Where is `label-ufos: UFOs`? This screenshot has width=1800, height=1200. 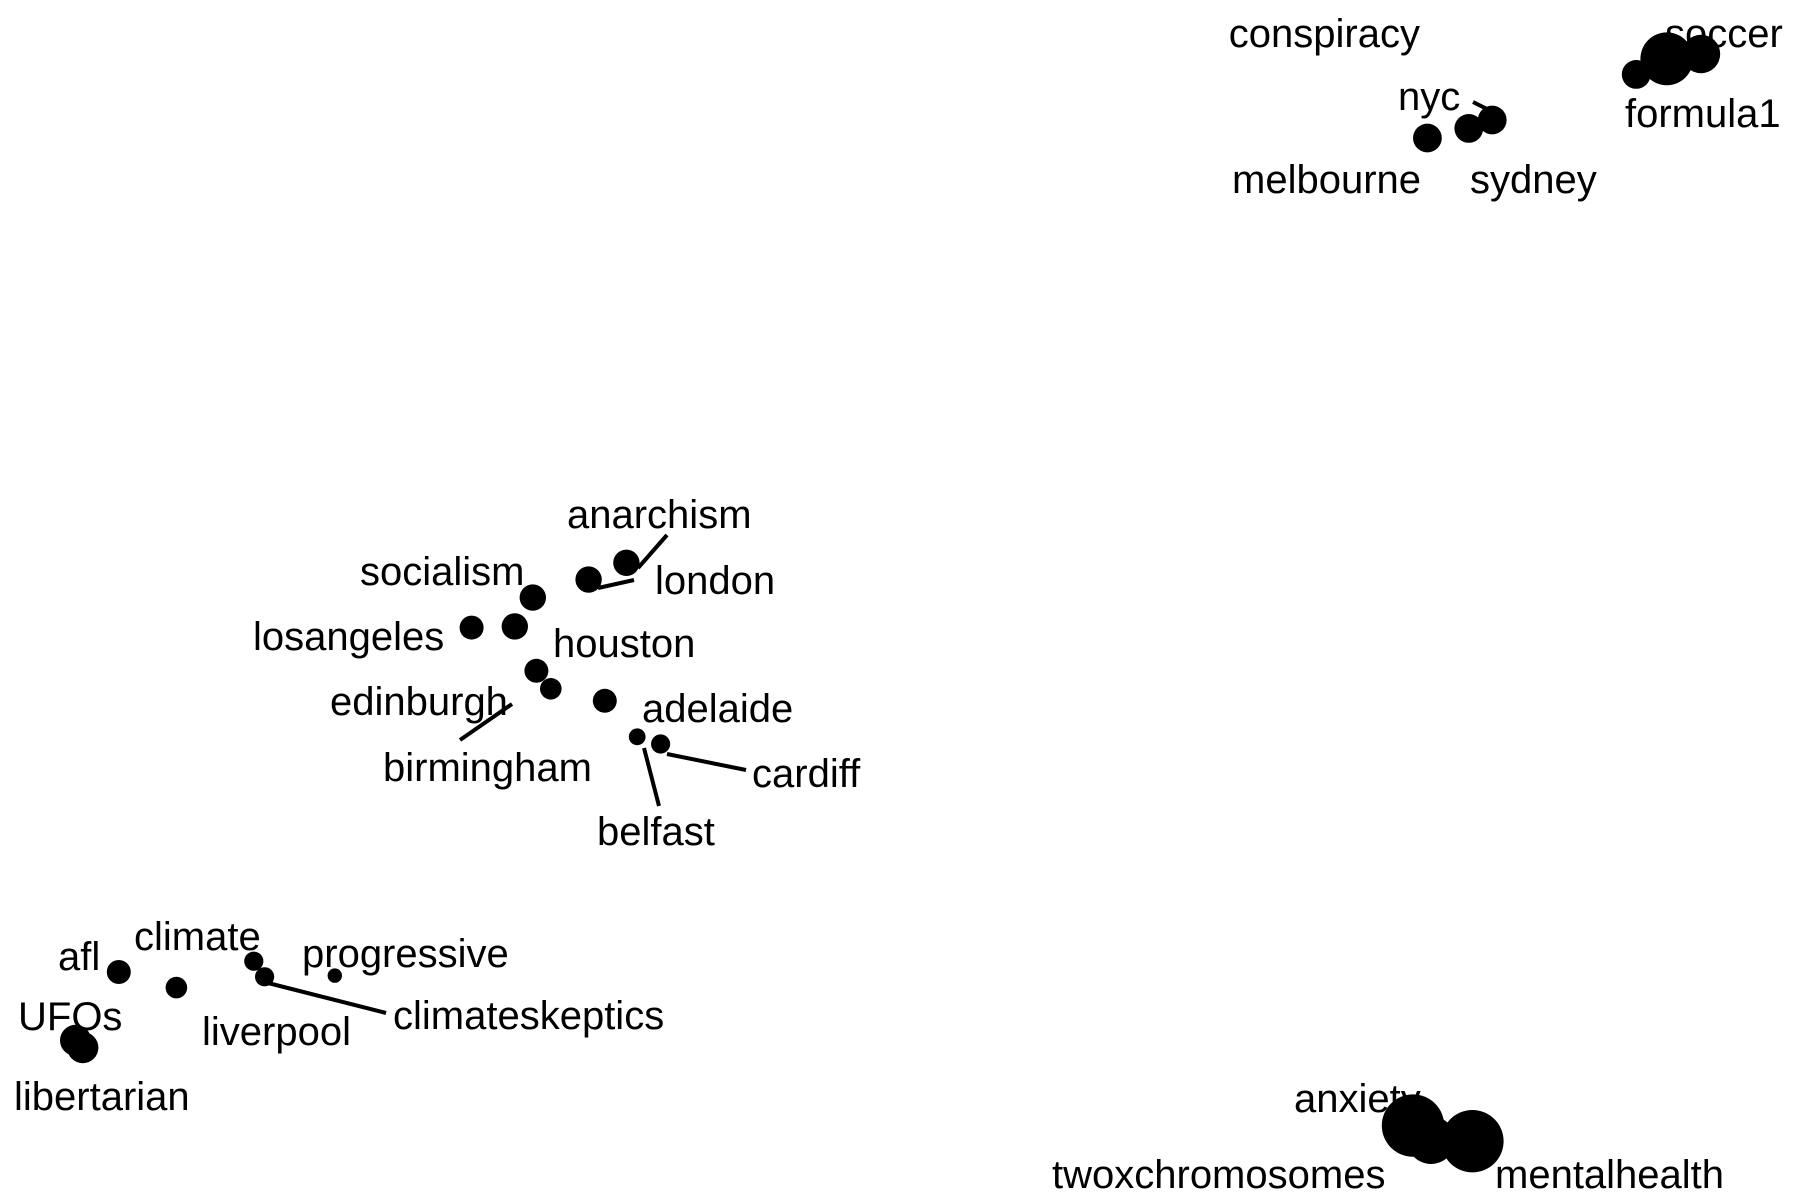 label-ufos: UFOs is located at coordinates (70, 1017).